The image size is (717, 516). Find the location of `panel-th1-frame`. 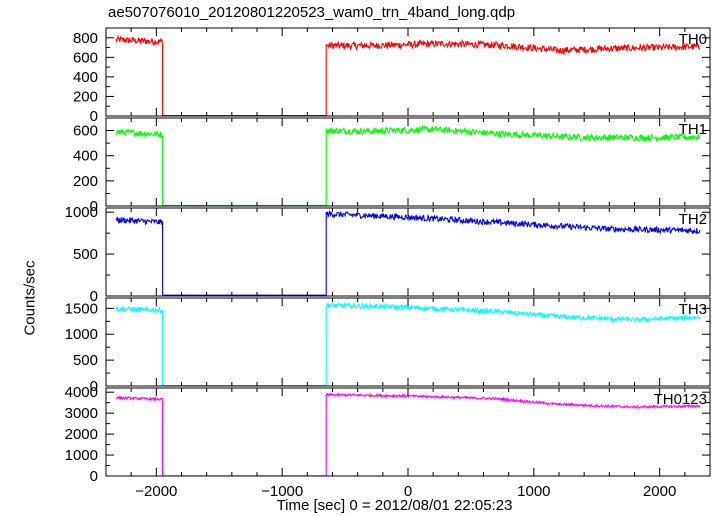

panel-th1-frame is located at coordinates (408, 162).